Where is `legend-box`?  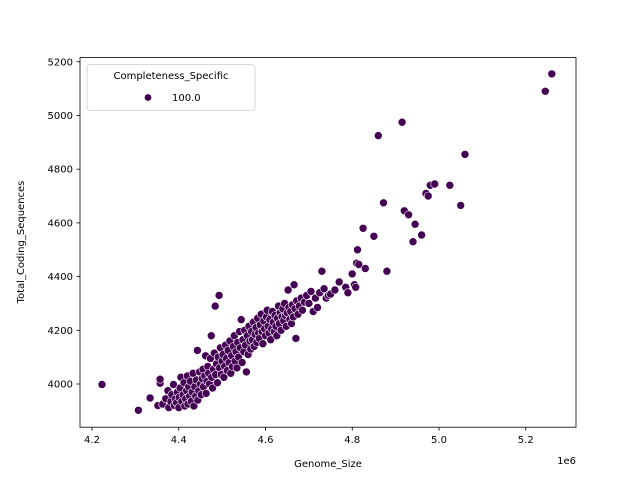
legend-box is located at coordinates (171, 87).